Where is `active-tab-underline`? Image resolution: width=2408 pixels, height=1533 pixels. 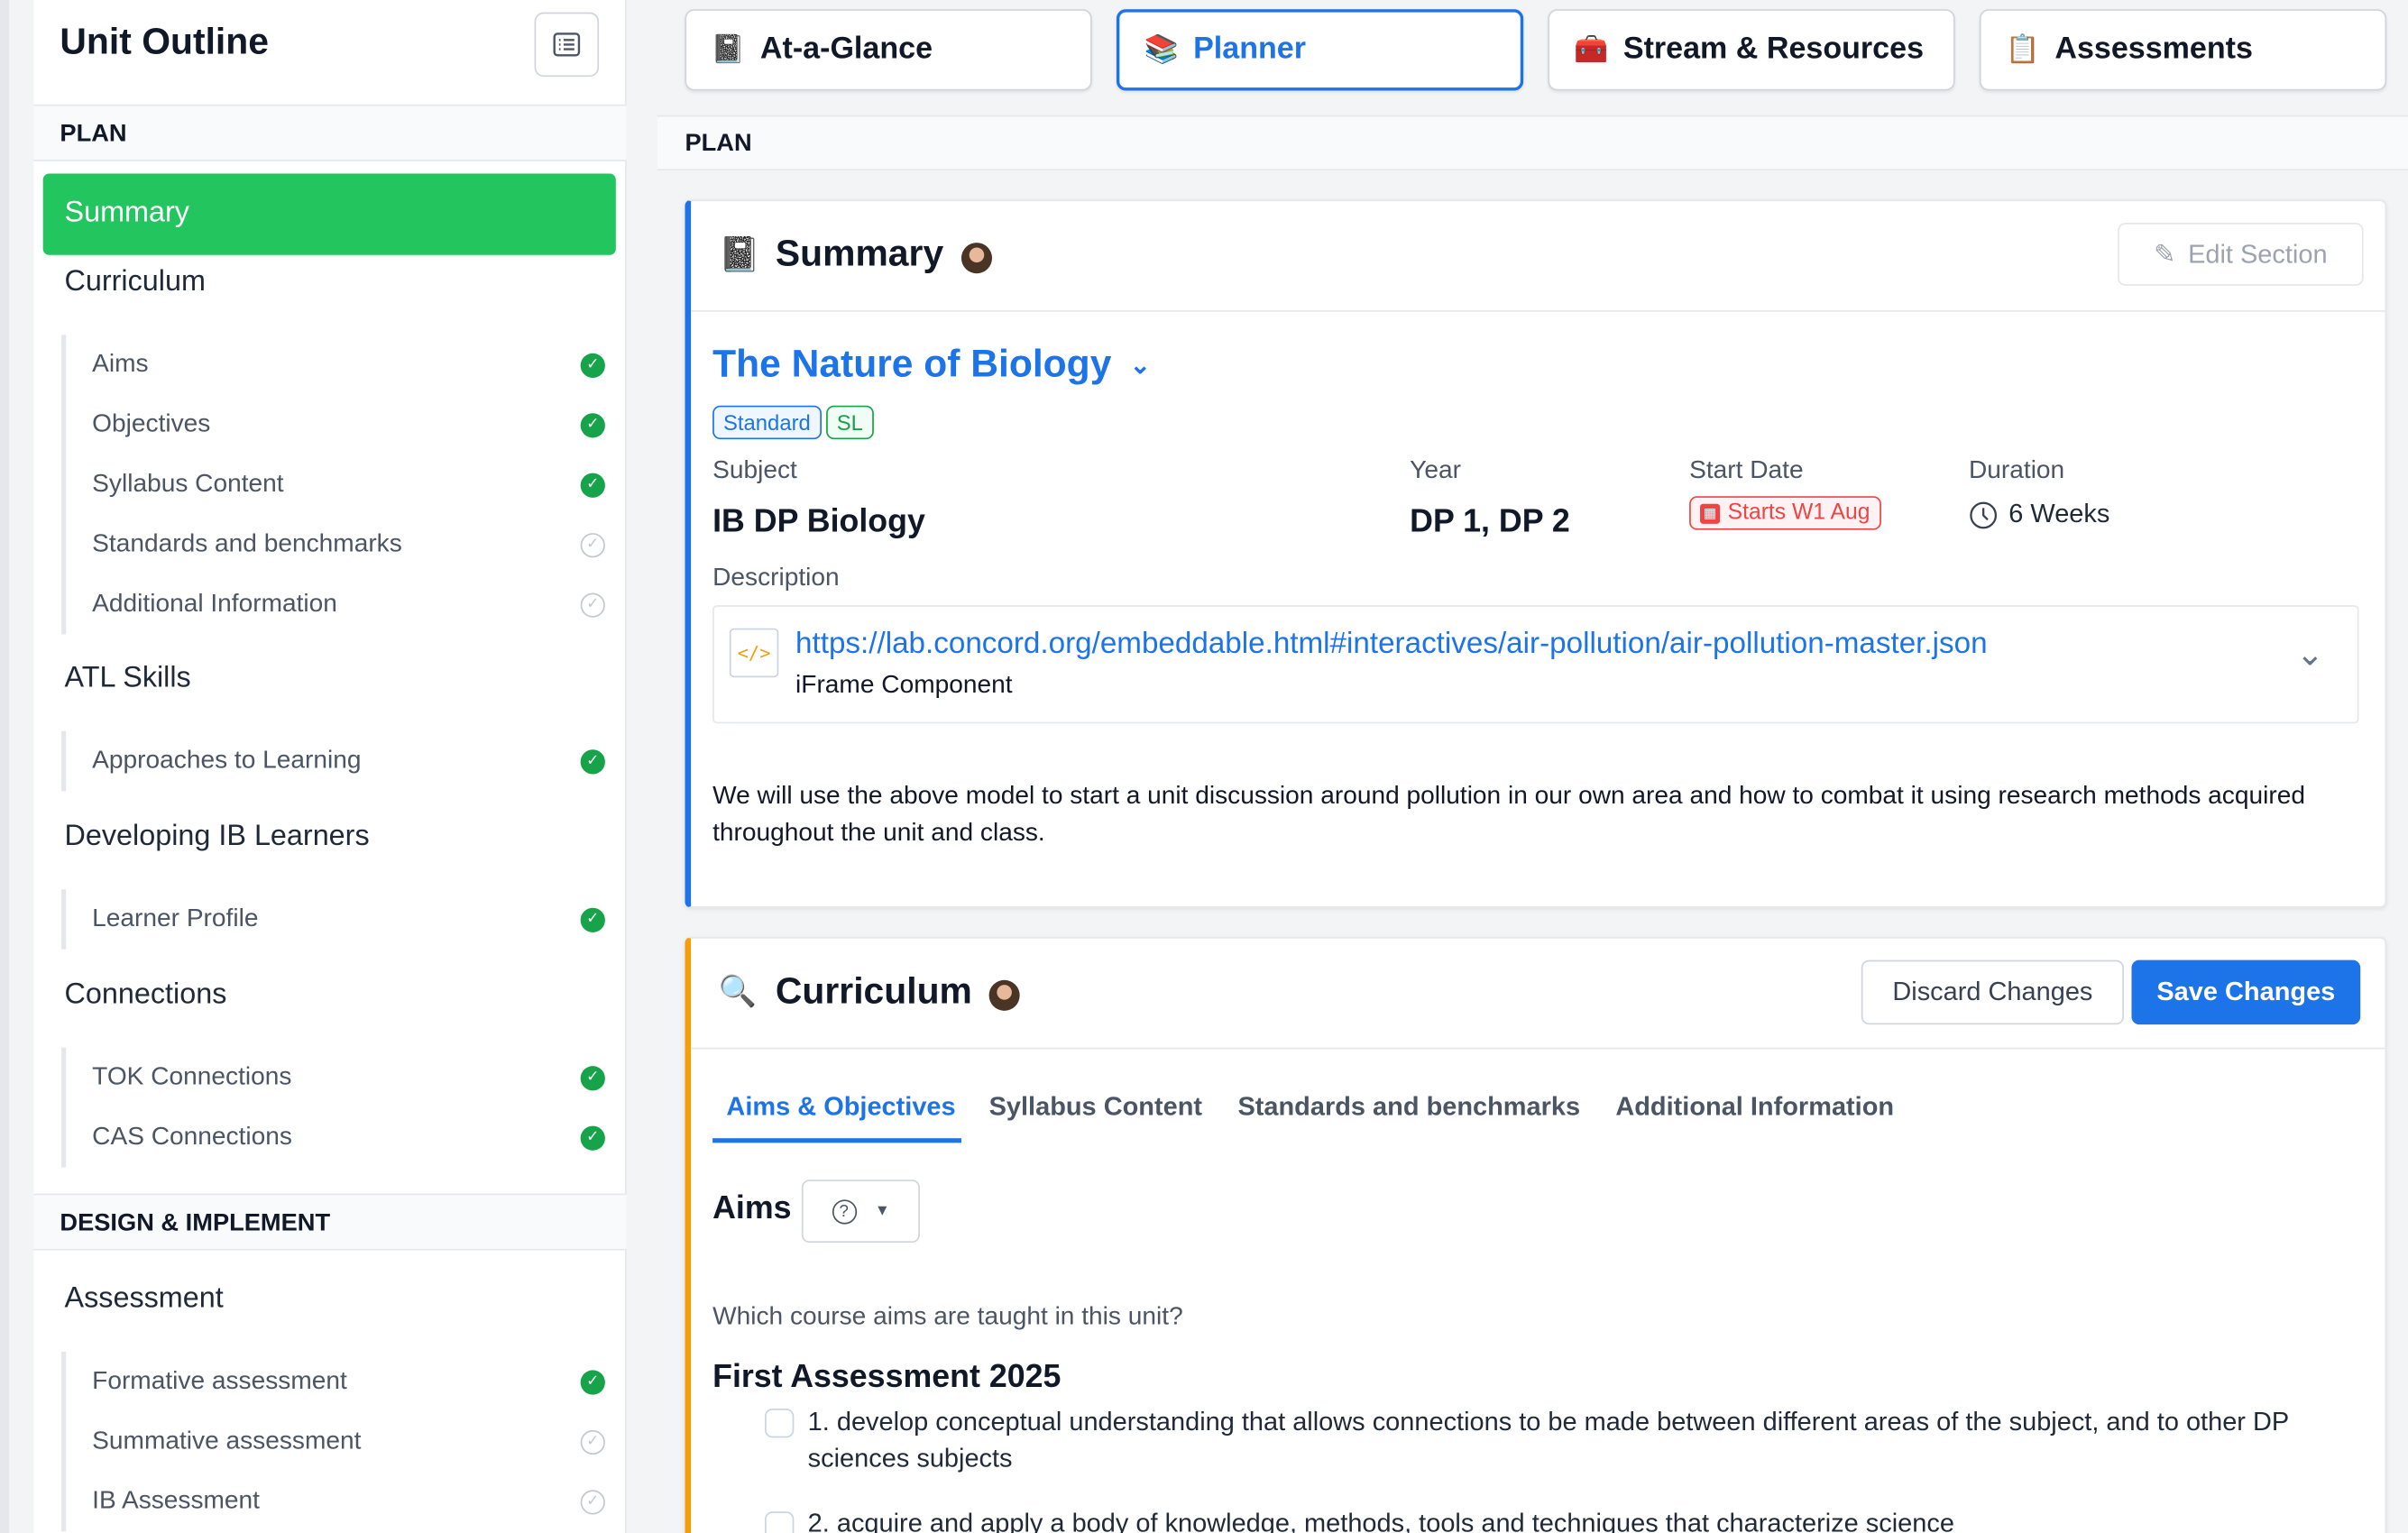
active-tab-underline is located at coordinates (836, 1140).